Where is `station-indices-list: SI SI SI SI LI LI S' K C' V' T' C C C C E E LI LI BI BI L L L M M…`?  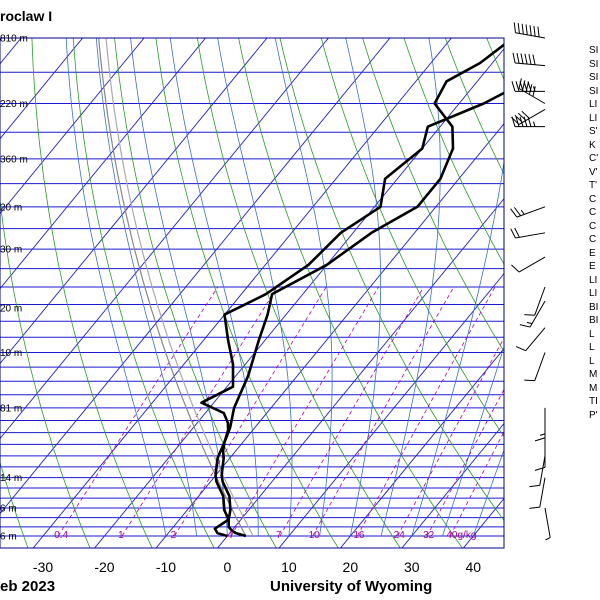 station-indices-list: SI SI SI SI LI LI S' K C' V' T' C C C C E E LI LI BI BI L L L M M… is located at coordinates (593, 233).